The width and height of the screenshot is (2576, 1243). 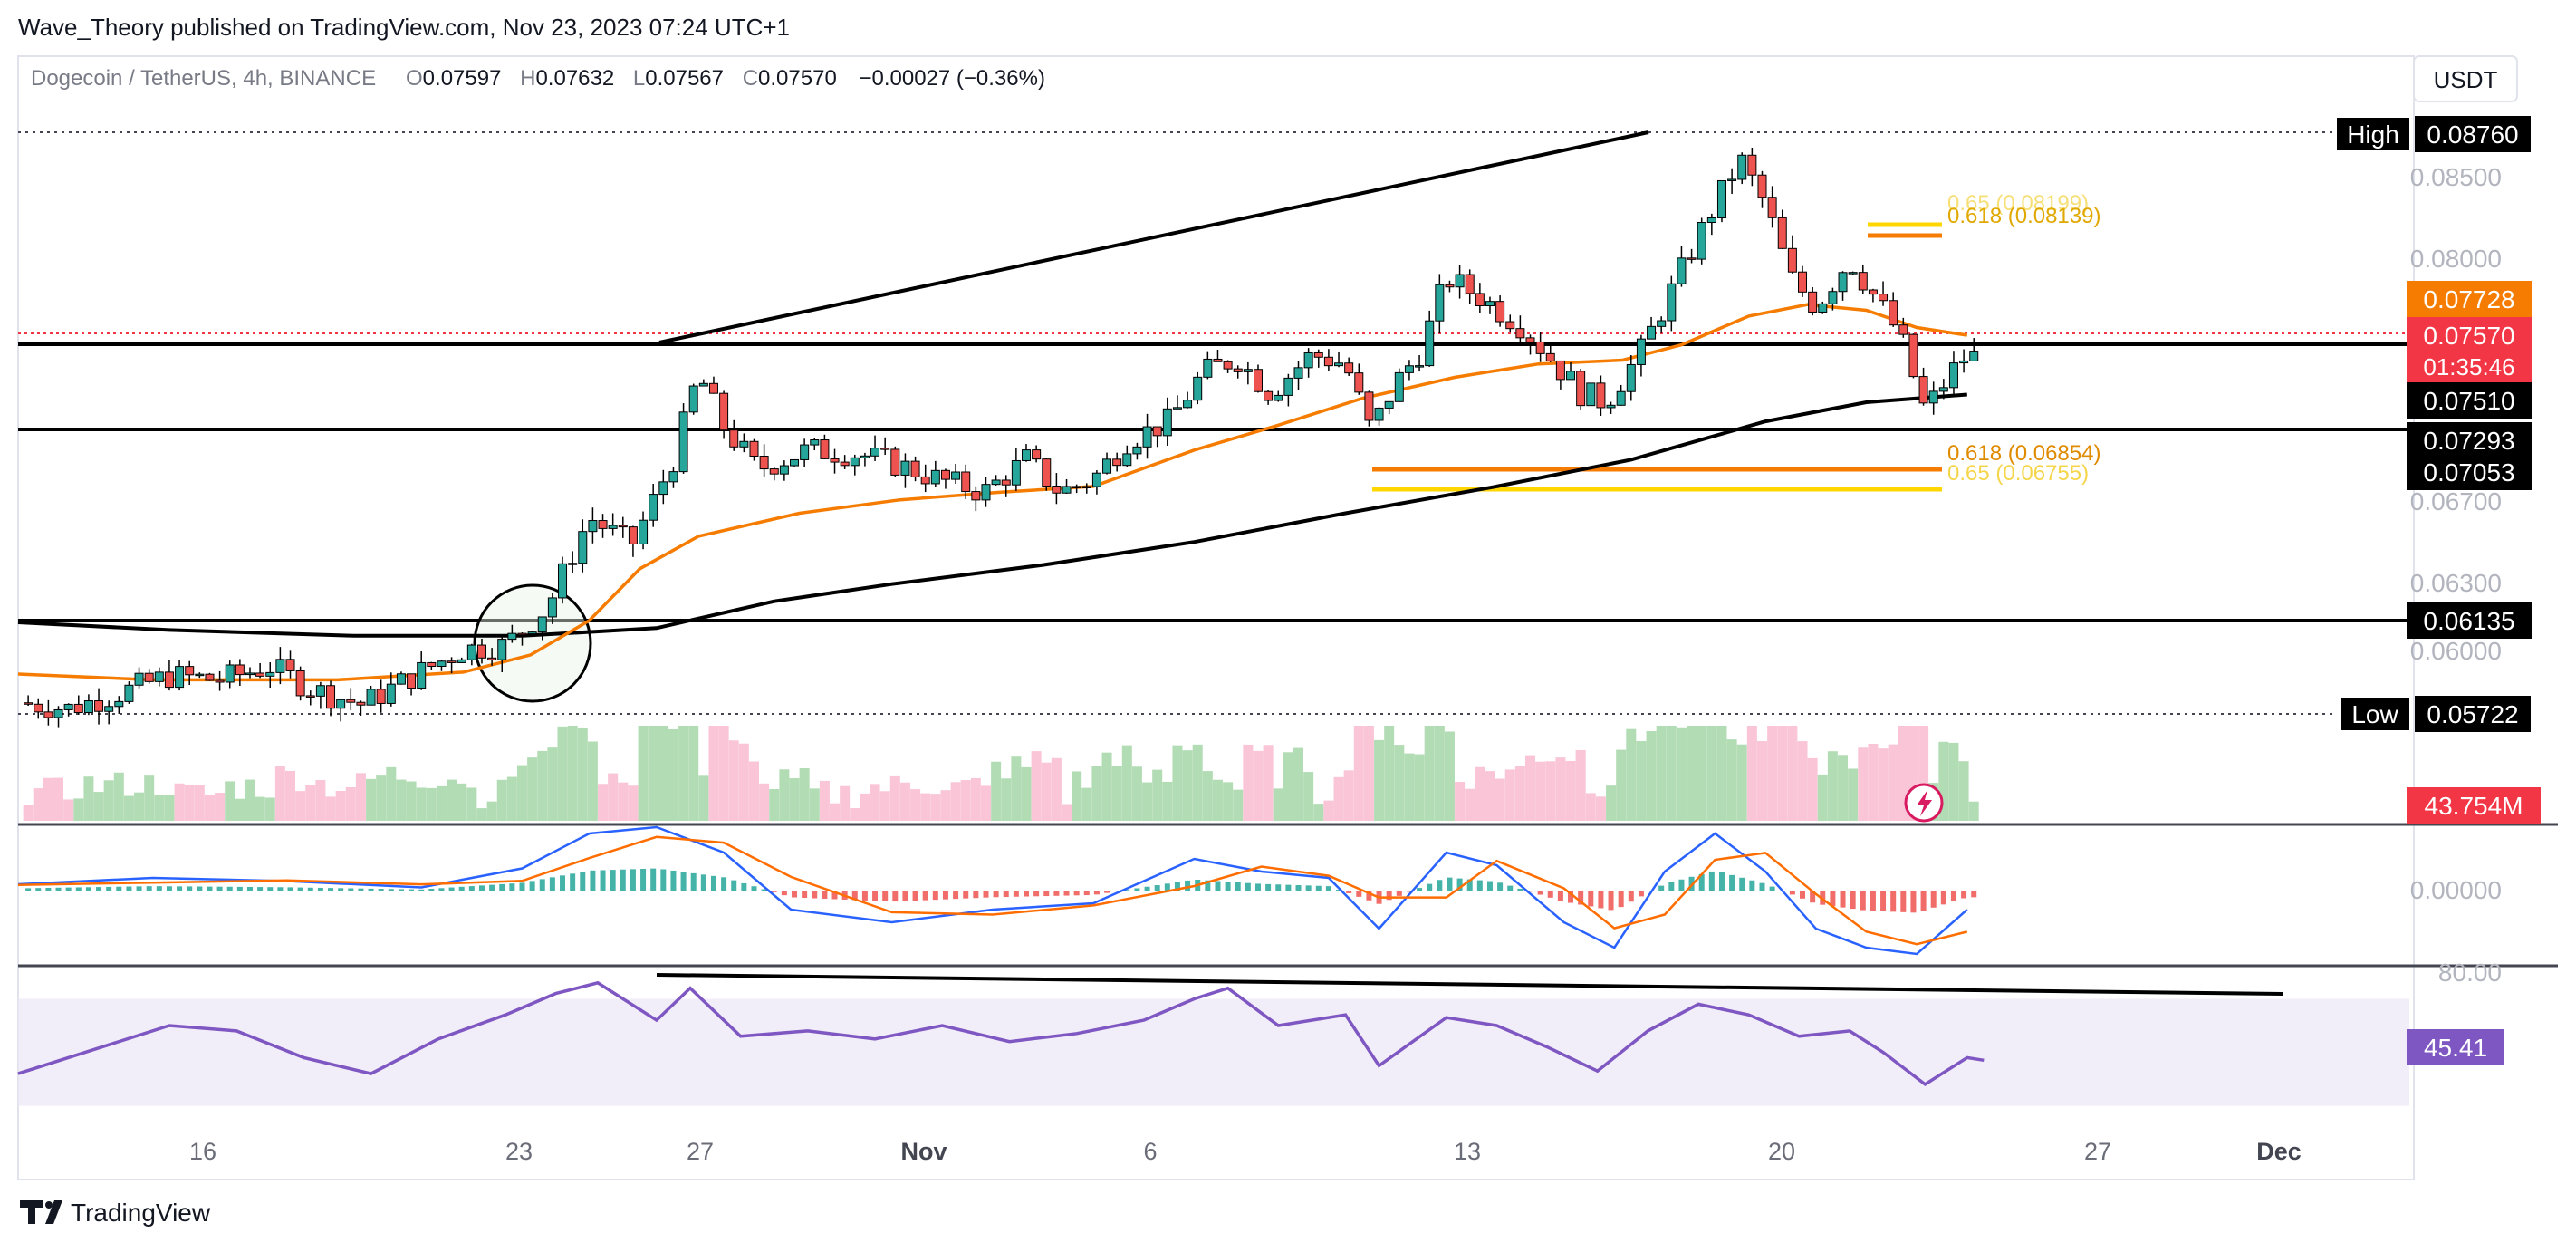 I want to click on currency-button: USDT, so click(x=2465, y=78).